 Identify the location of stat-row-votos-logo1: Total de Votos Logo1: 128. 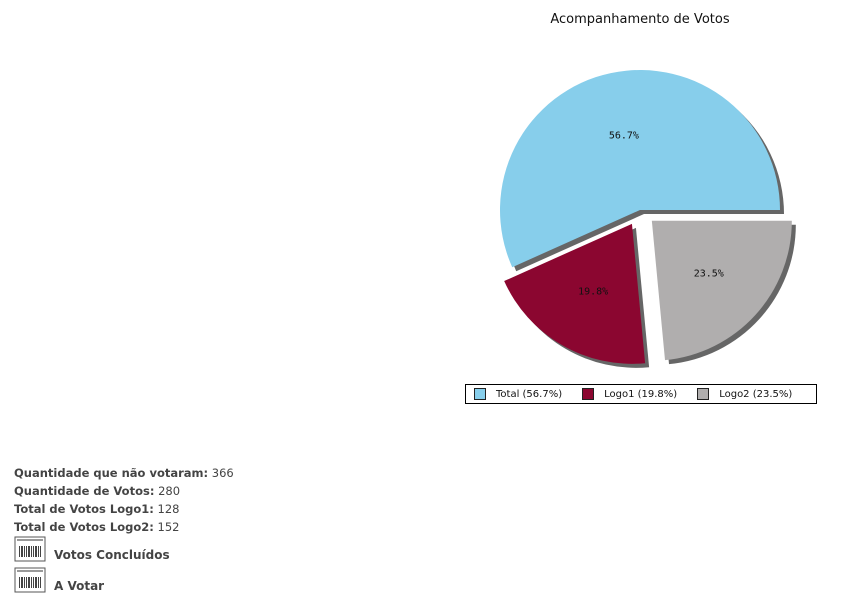
(97, 509).